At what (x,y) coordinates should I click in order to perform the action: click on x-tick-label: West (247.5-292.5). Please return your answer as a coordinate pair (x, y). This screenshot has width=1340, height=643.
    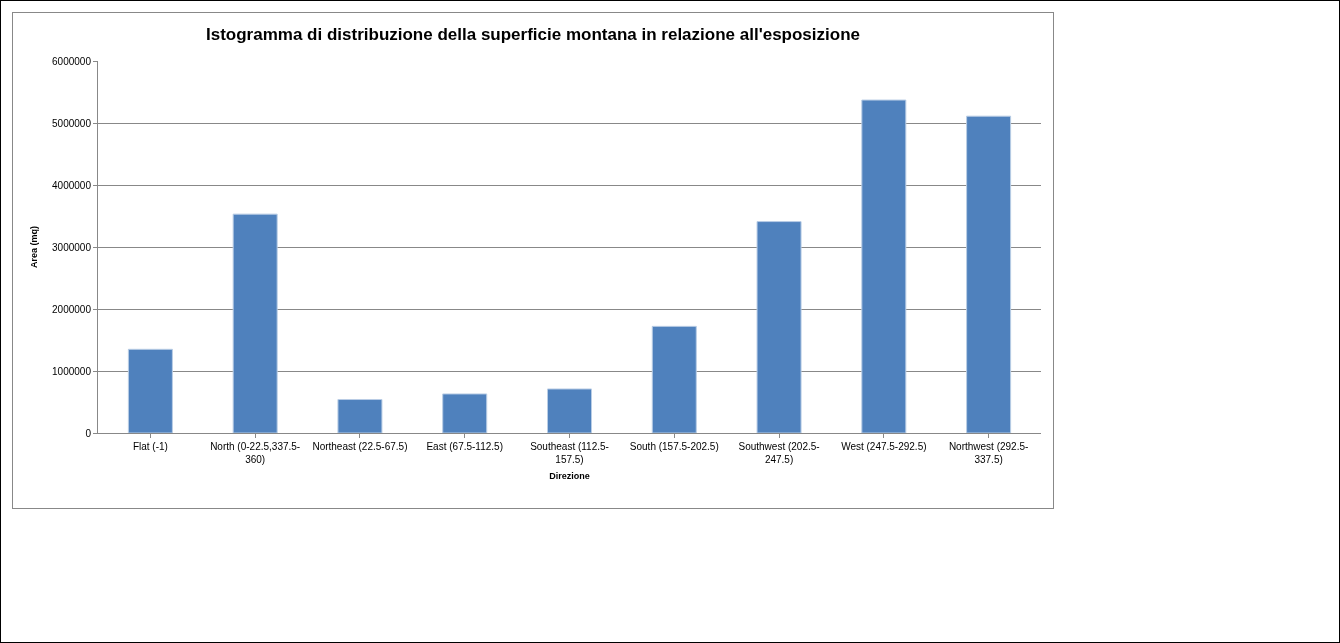
    Looking at the image, I should click on (884, 446).